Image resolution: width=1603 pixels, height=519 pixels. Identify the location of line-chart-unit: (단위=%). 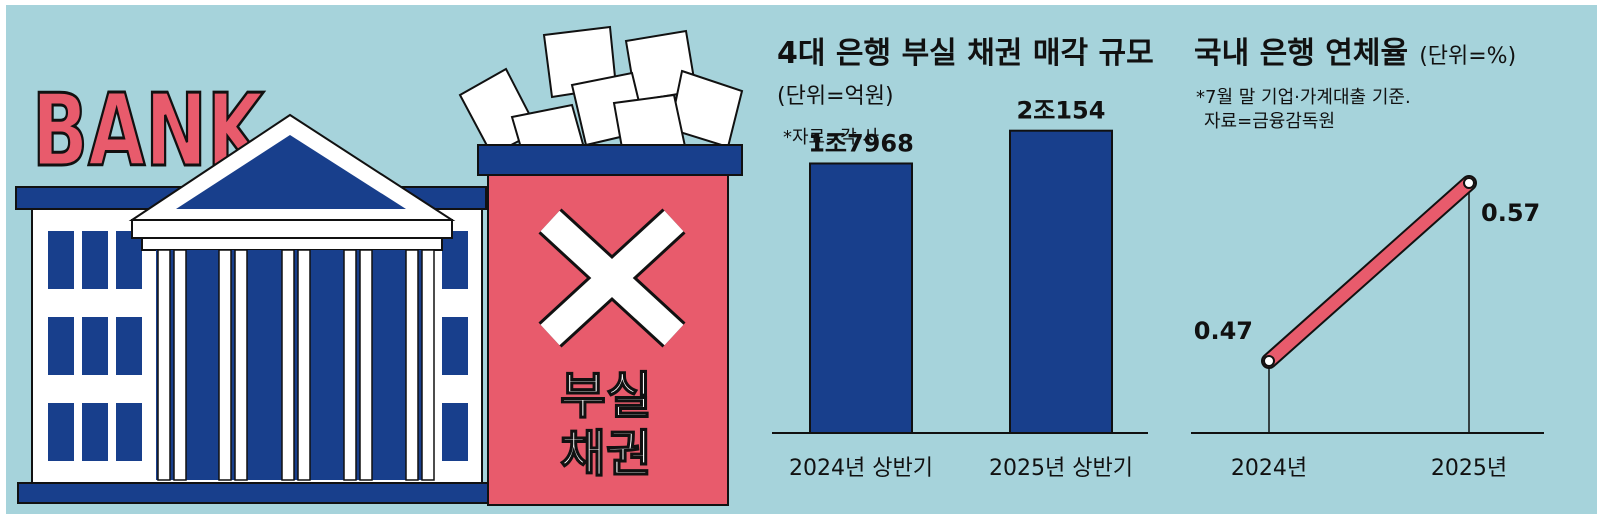
(1467, 56).